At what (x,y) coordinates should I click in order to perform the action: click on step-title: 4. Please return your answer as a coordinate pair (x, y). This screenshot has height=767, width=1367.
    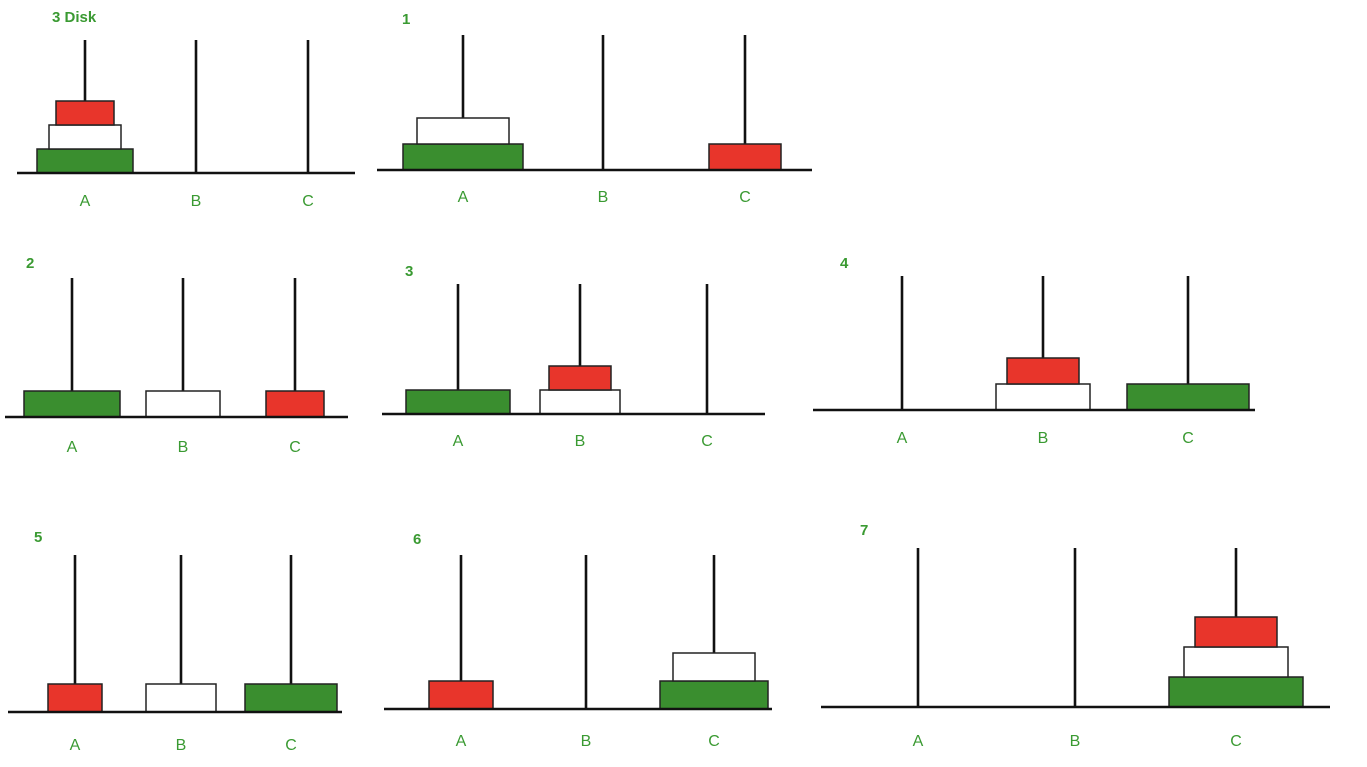
    Looking at the image, I should click on (844, 263).